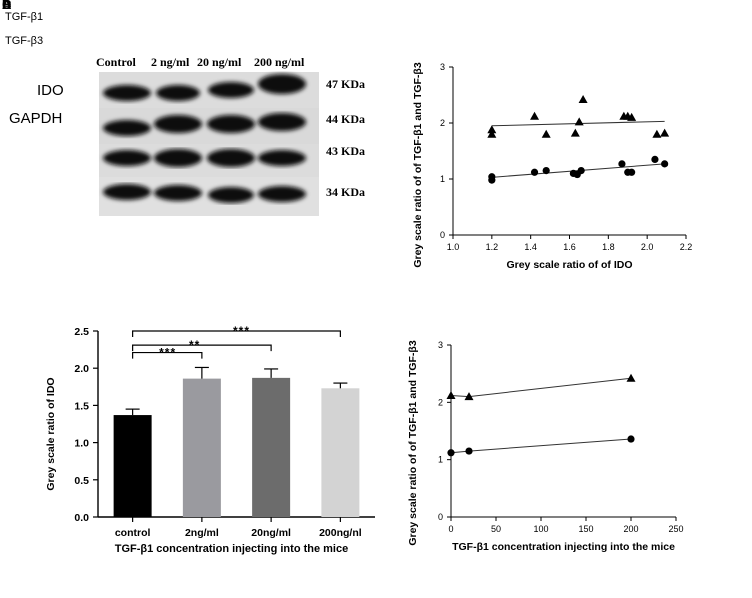 Image resolution: width=752 pixels, height=598 pixels. What do you see at coordinates (608, 247) in the screenshot?
I see `x-tick-label: 1.8` at bounding box center [608, 247].